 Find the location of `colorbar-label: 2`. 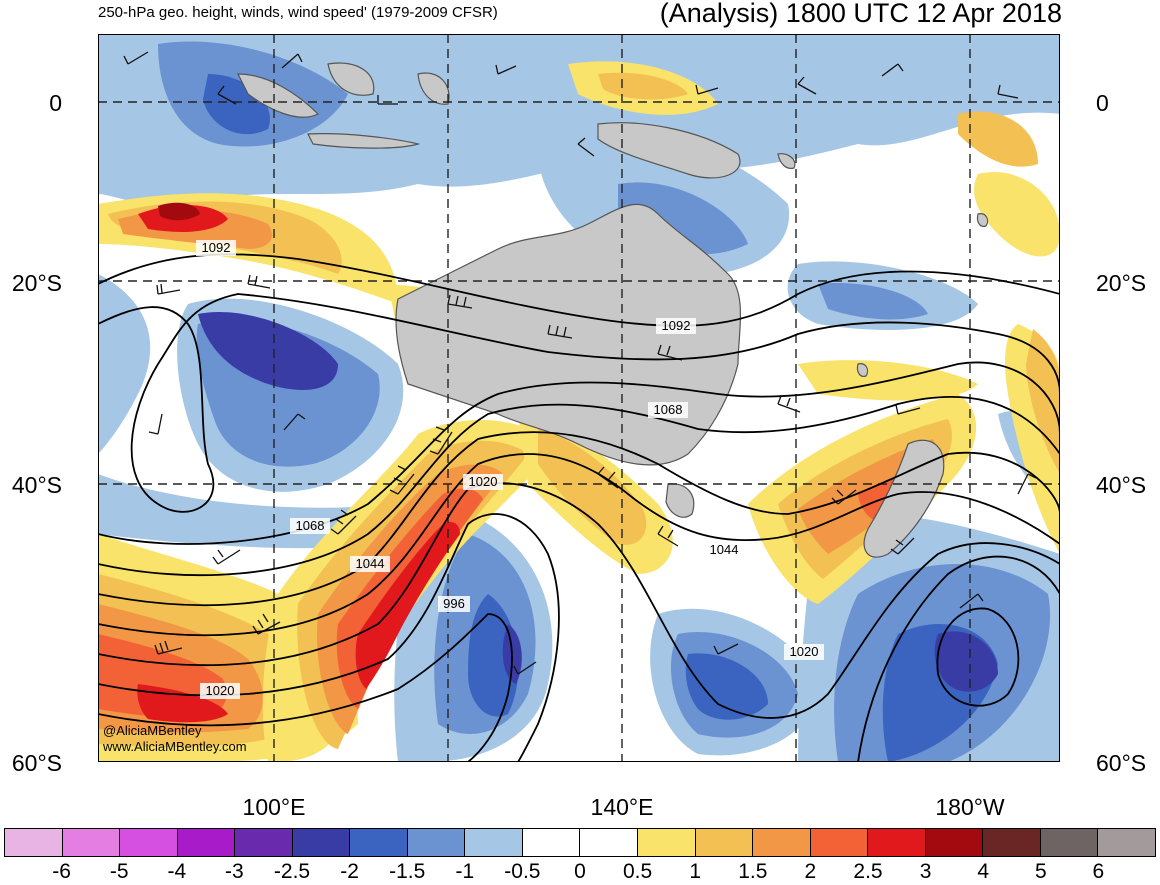

colorbar-label: 2 is located at coordinates (810, 871).